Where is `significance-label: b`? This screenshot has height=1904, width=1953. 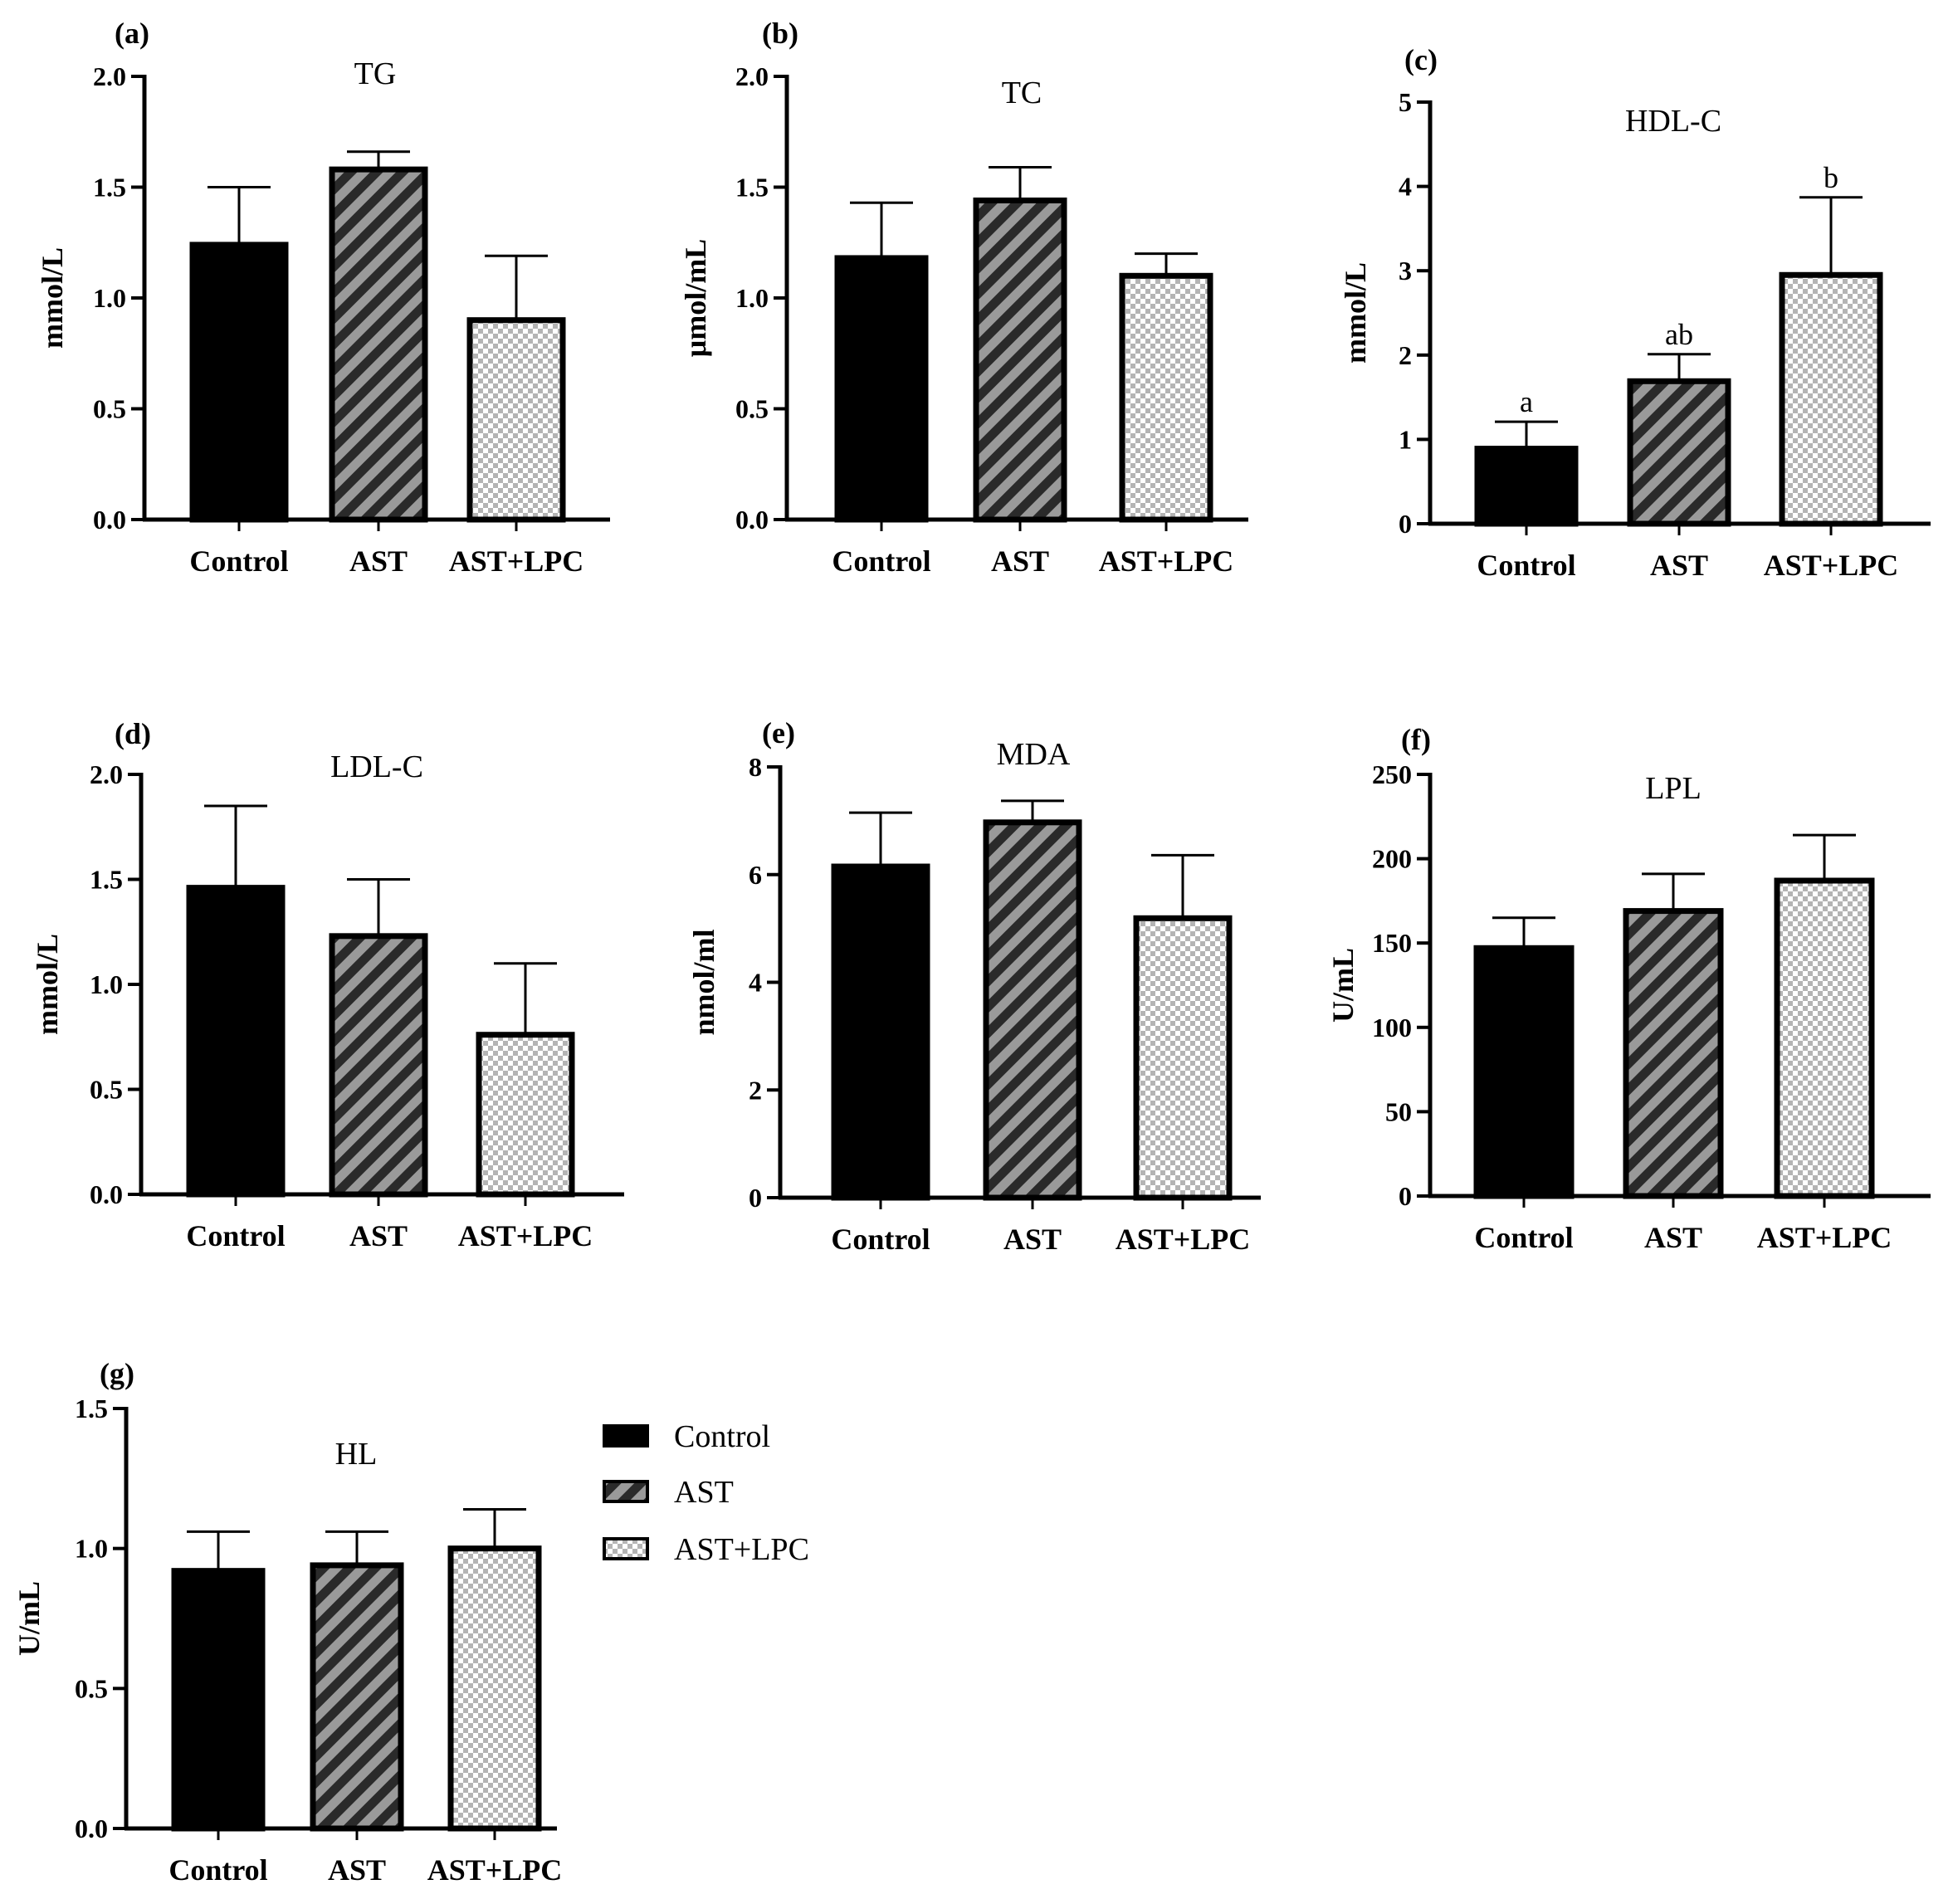 significance-label: b is located at coordinates (1831, 177).